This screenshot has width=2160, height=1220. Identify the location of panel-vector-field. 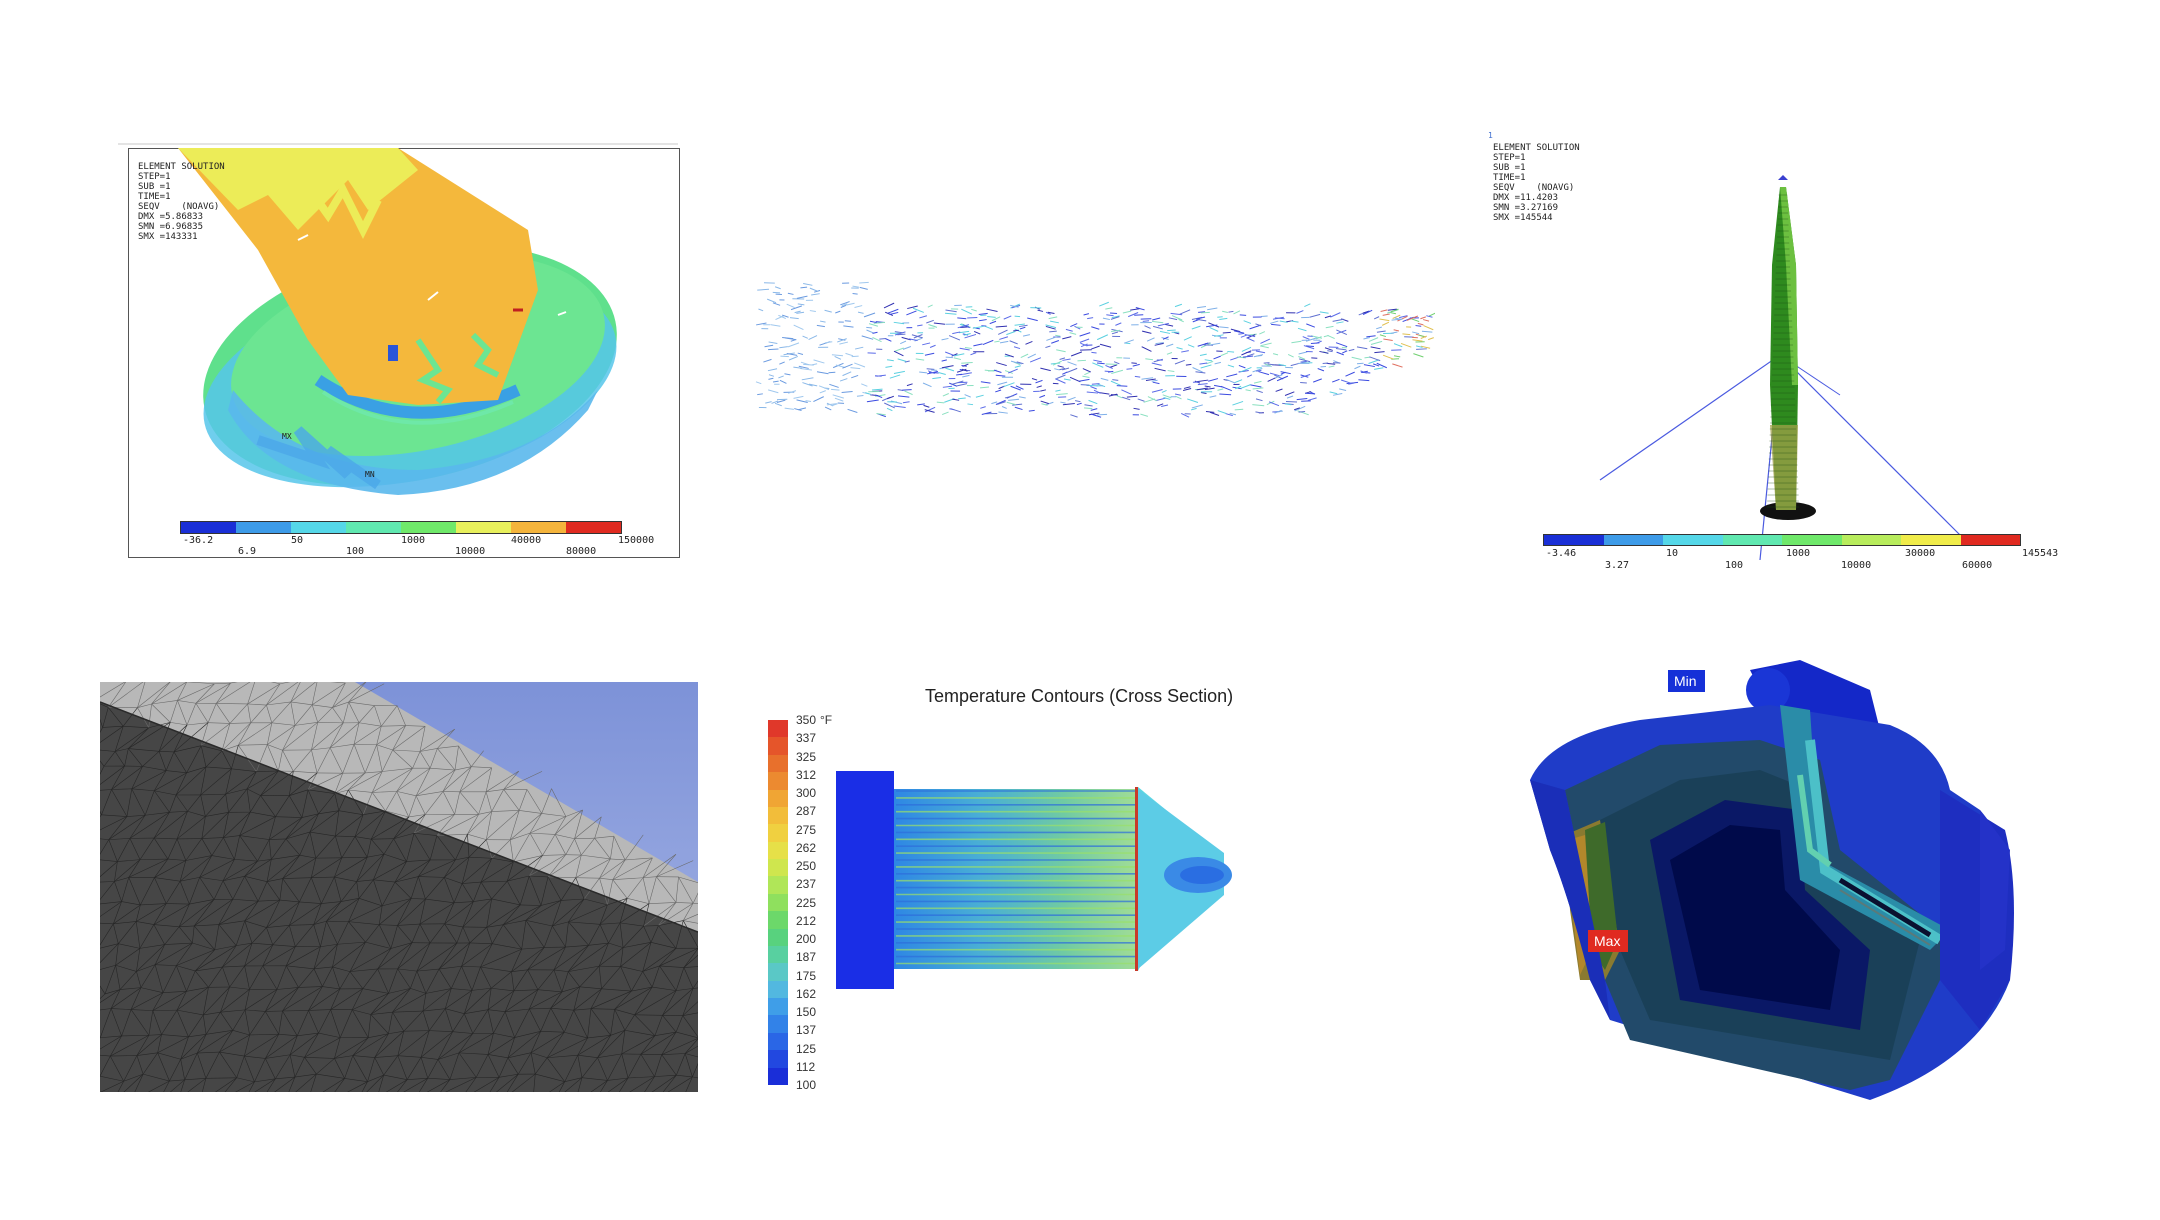
(1095, 350).